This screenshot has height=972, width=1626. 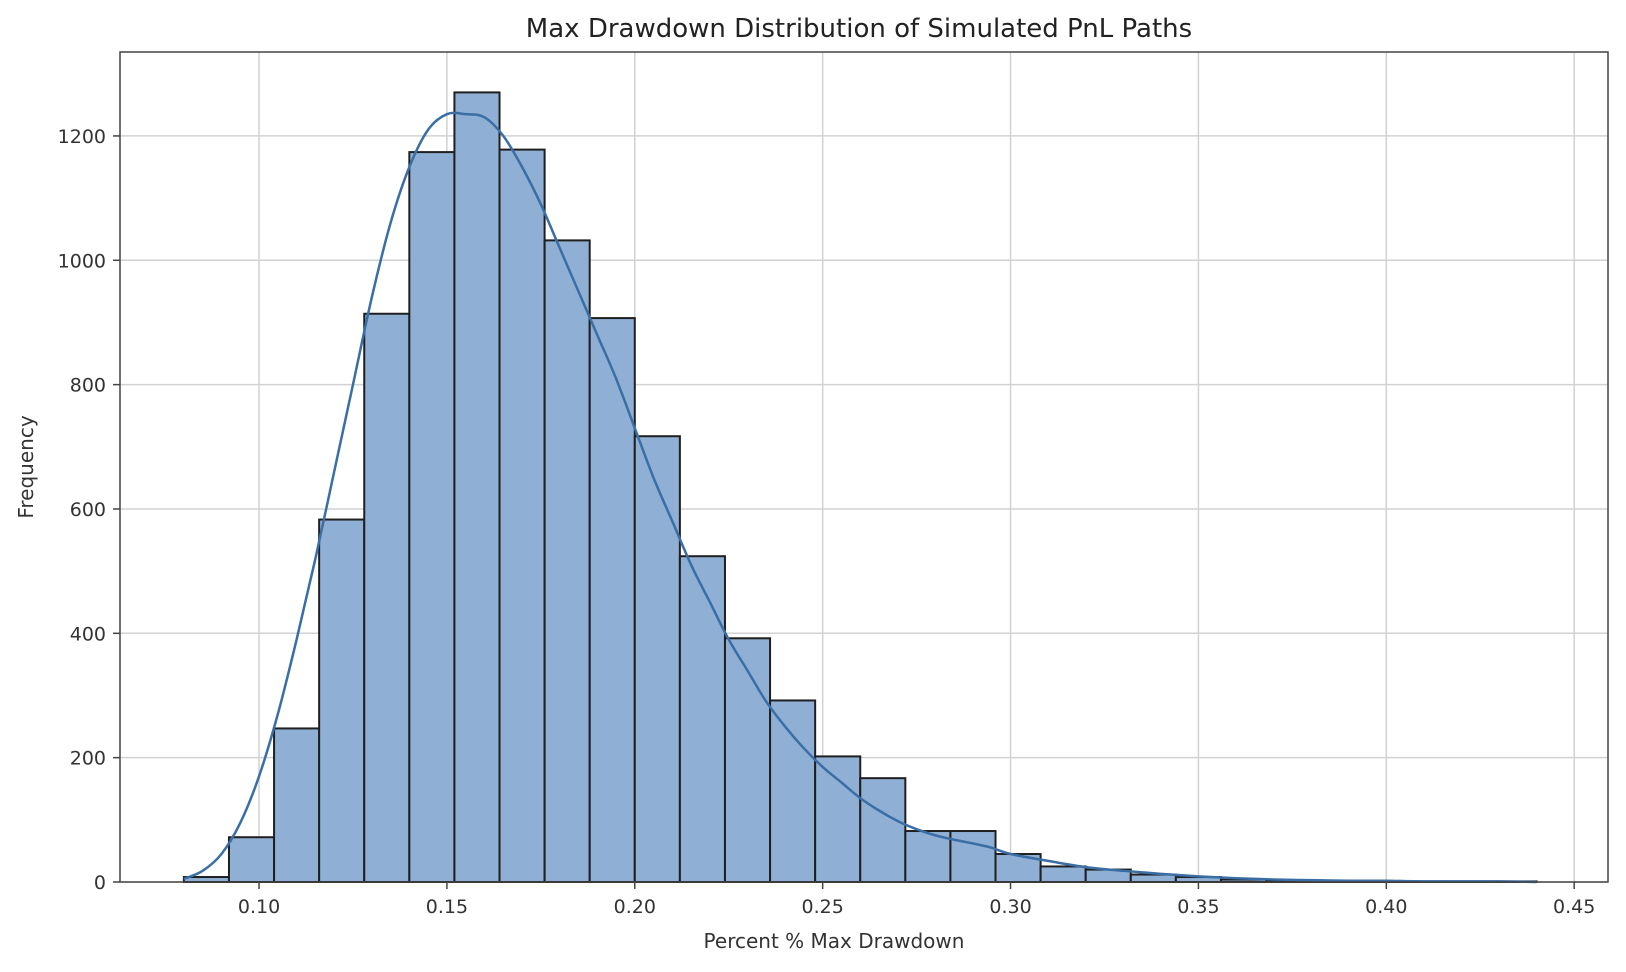 I want to click on y-tick-label: 1000, so click(x=82, y=261).